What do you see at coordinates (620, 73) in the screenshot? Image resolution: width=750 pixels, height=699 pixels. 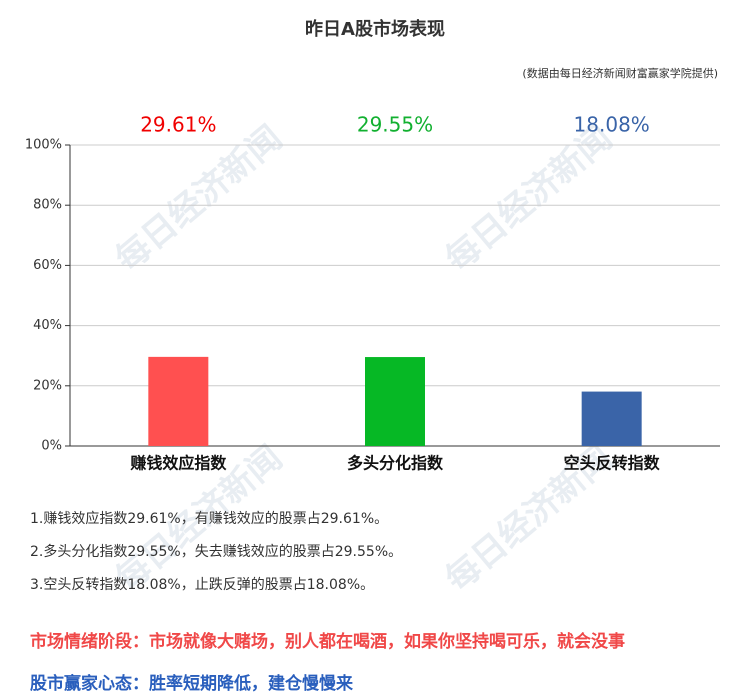 I see `subtitle: (数据由每日经济新闻财富赢家学院提供)` at bounding box center [620, 73].